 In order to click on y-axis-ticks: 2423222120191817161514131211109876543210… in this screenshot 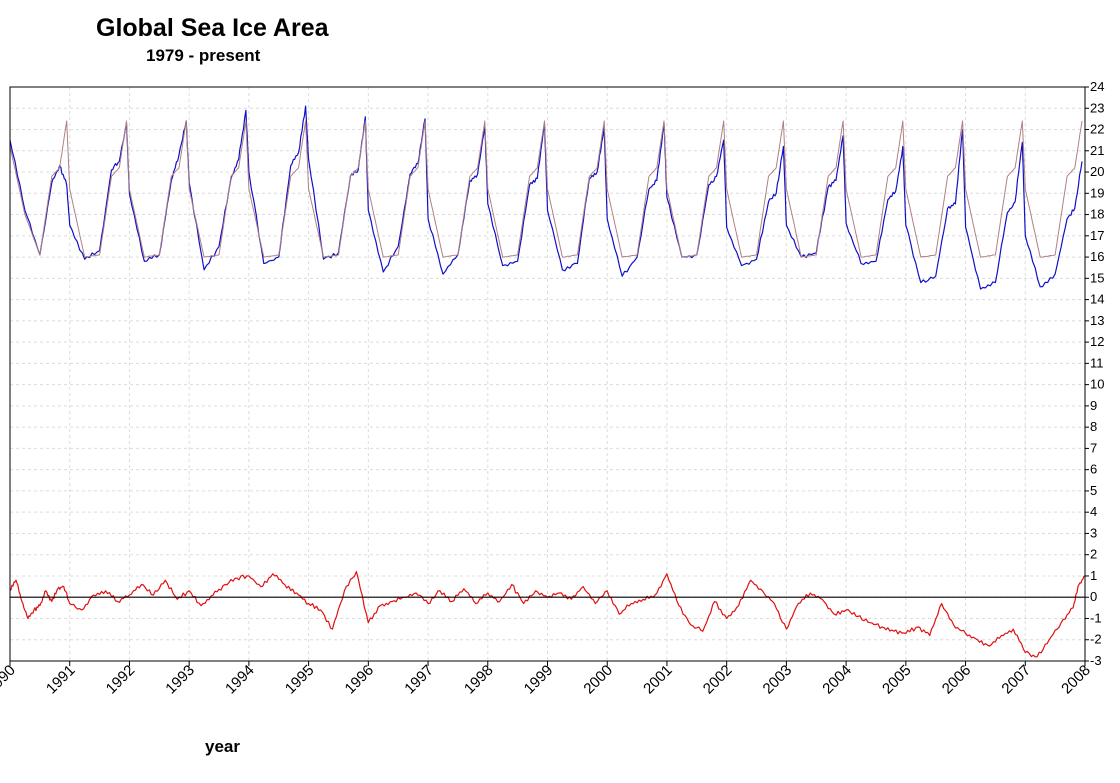, I will do `click(1094, 373)`.